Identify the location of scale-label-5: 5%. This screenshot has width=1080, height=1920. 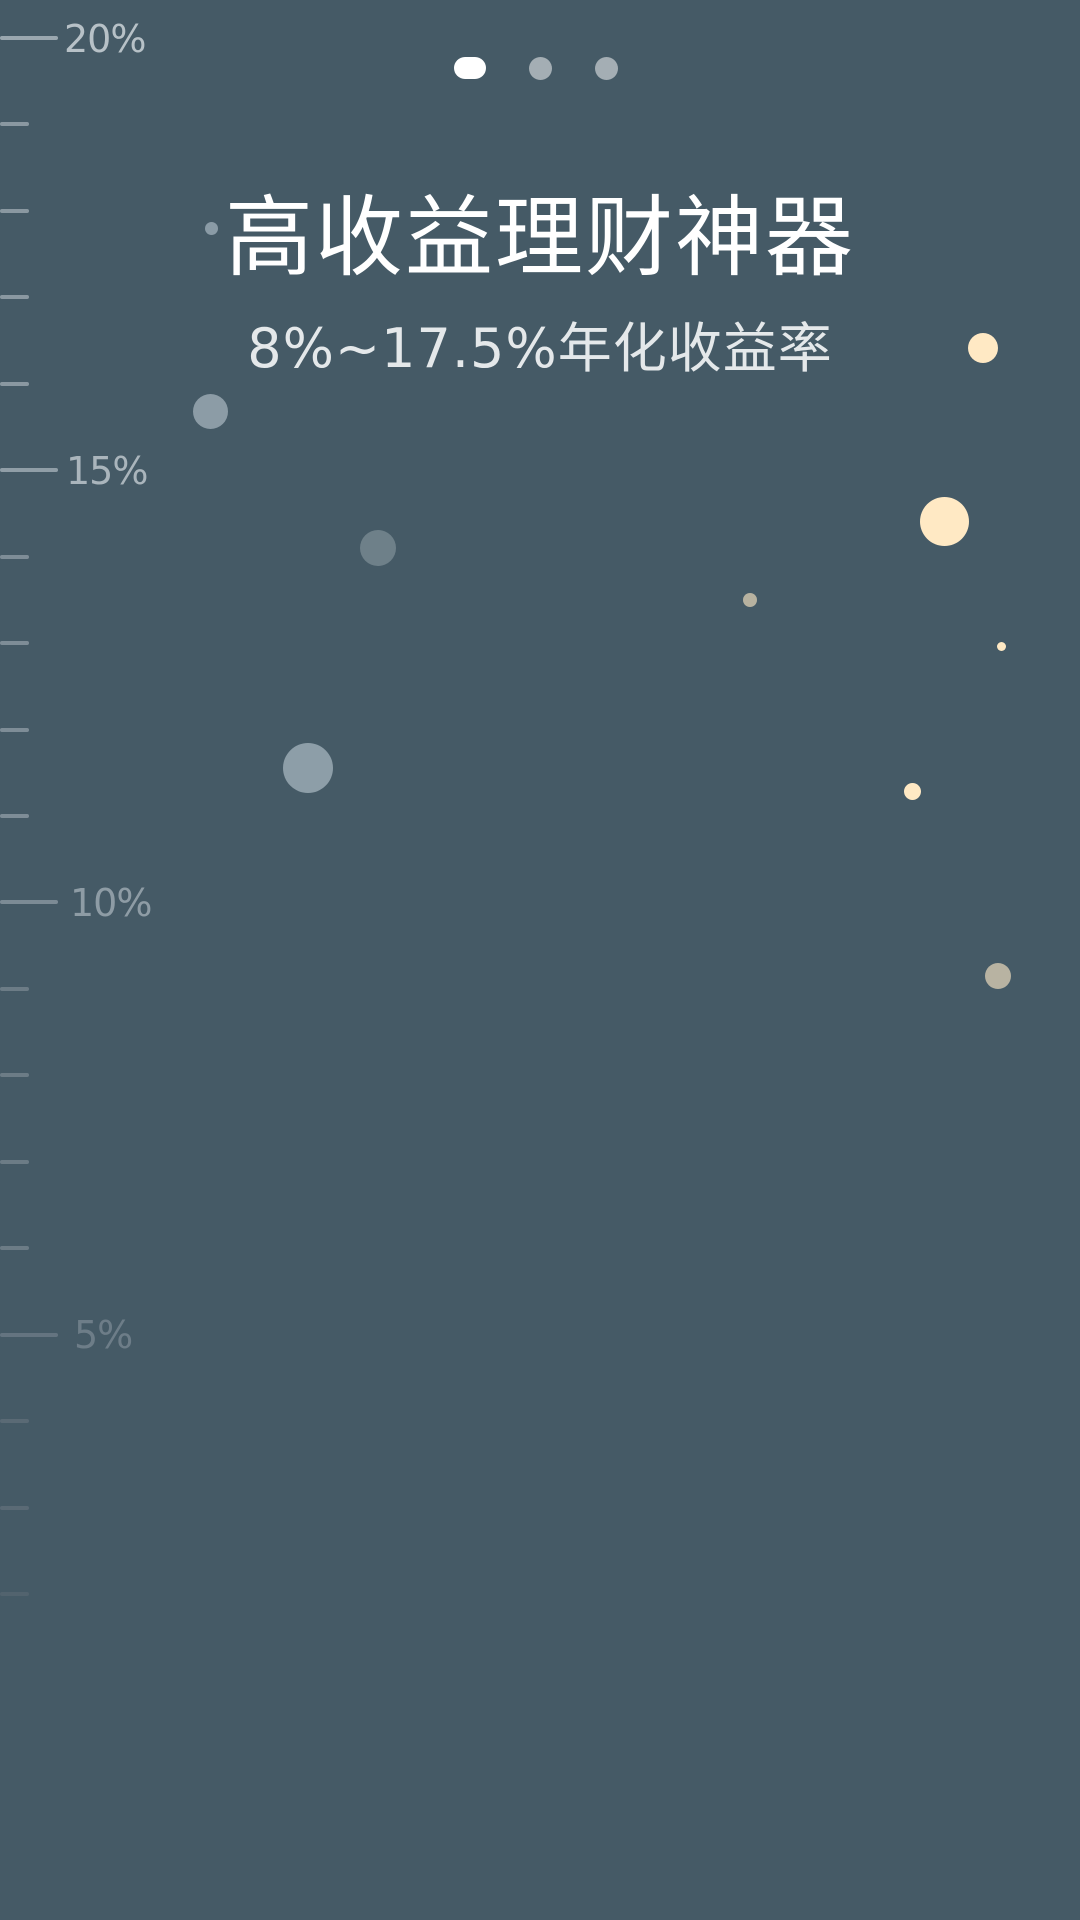
(103, 1335).